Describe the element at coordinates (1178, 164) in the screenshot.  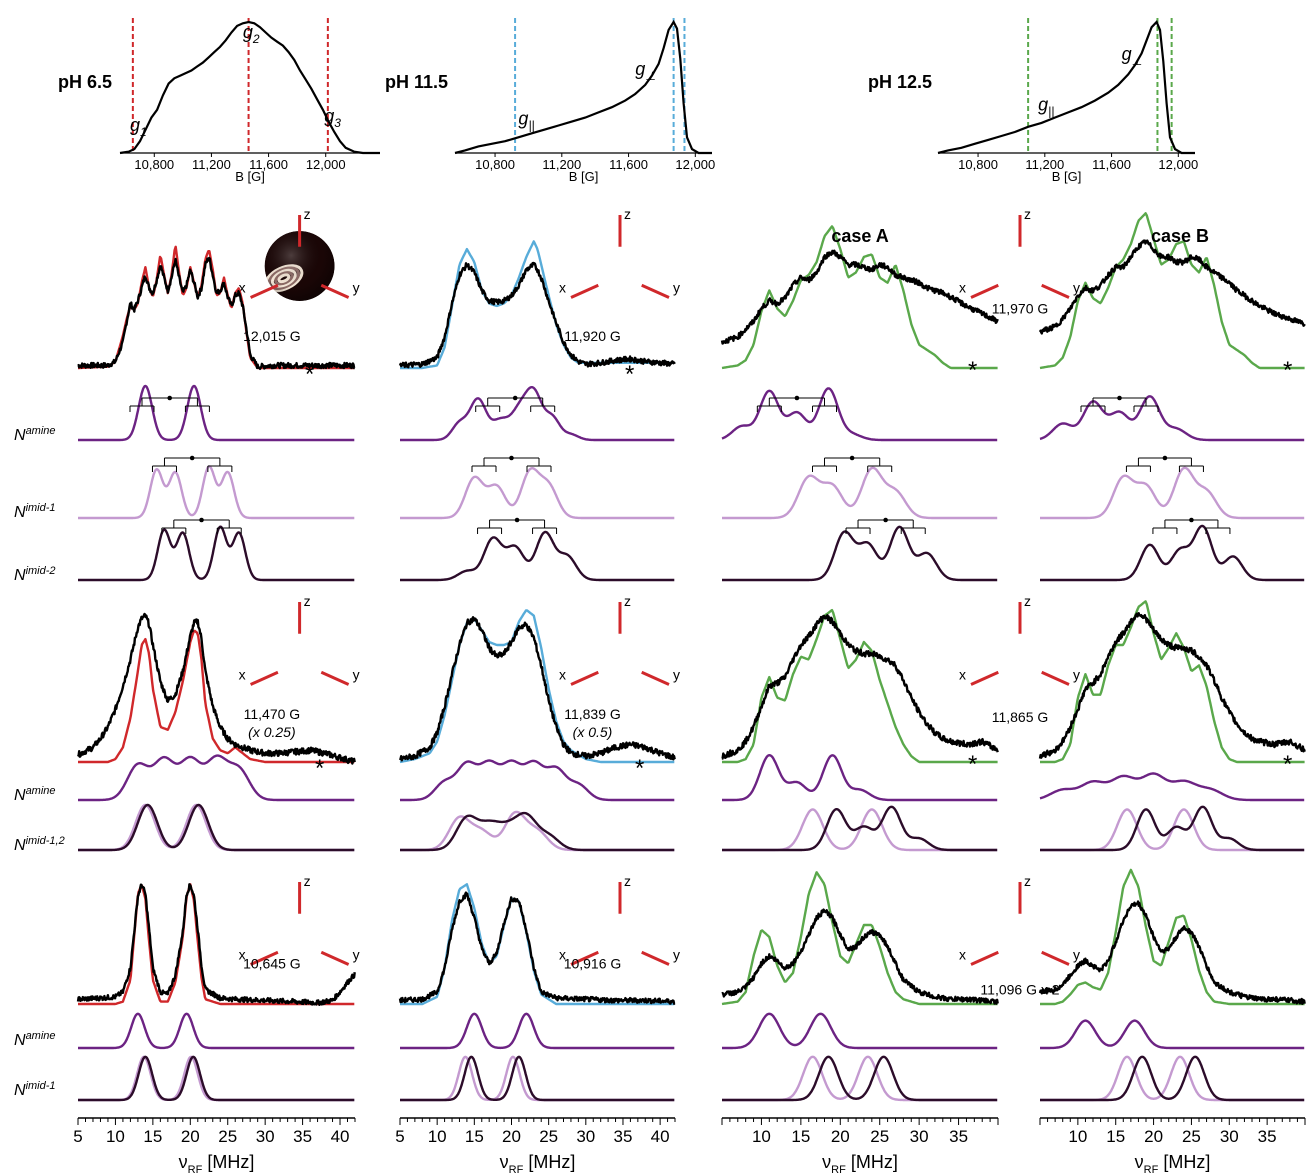
I see `epr-tick-label: 12,000` at that location.